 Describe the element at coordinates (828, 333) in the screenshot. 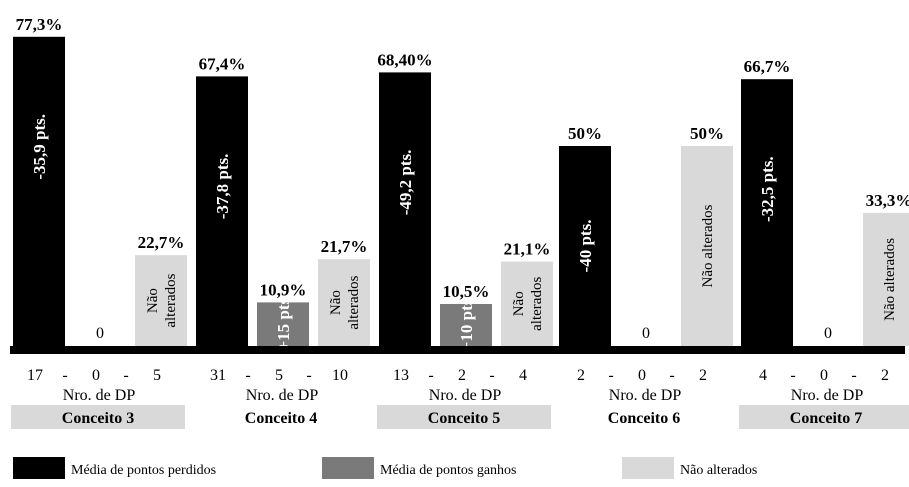

I see `value-label-conceito-7-ganhos: 0` at that location.